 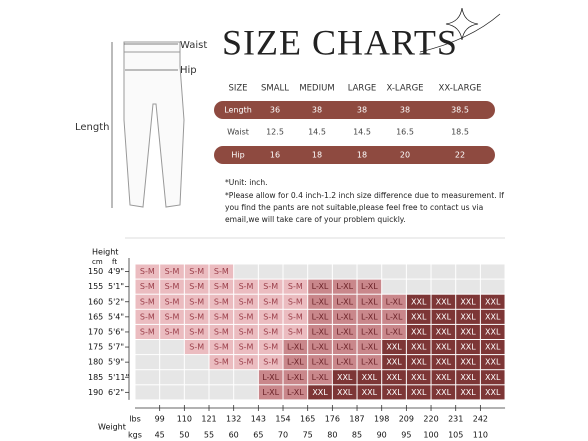 I want to click on hip-label: Hip, so click(x=188, y=70).